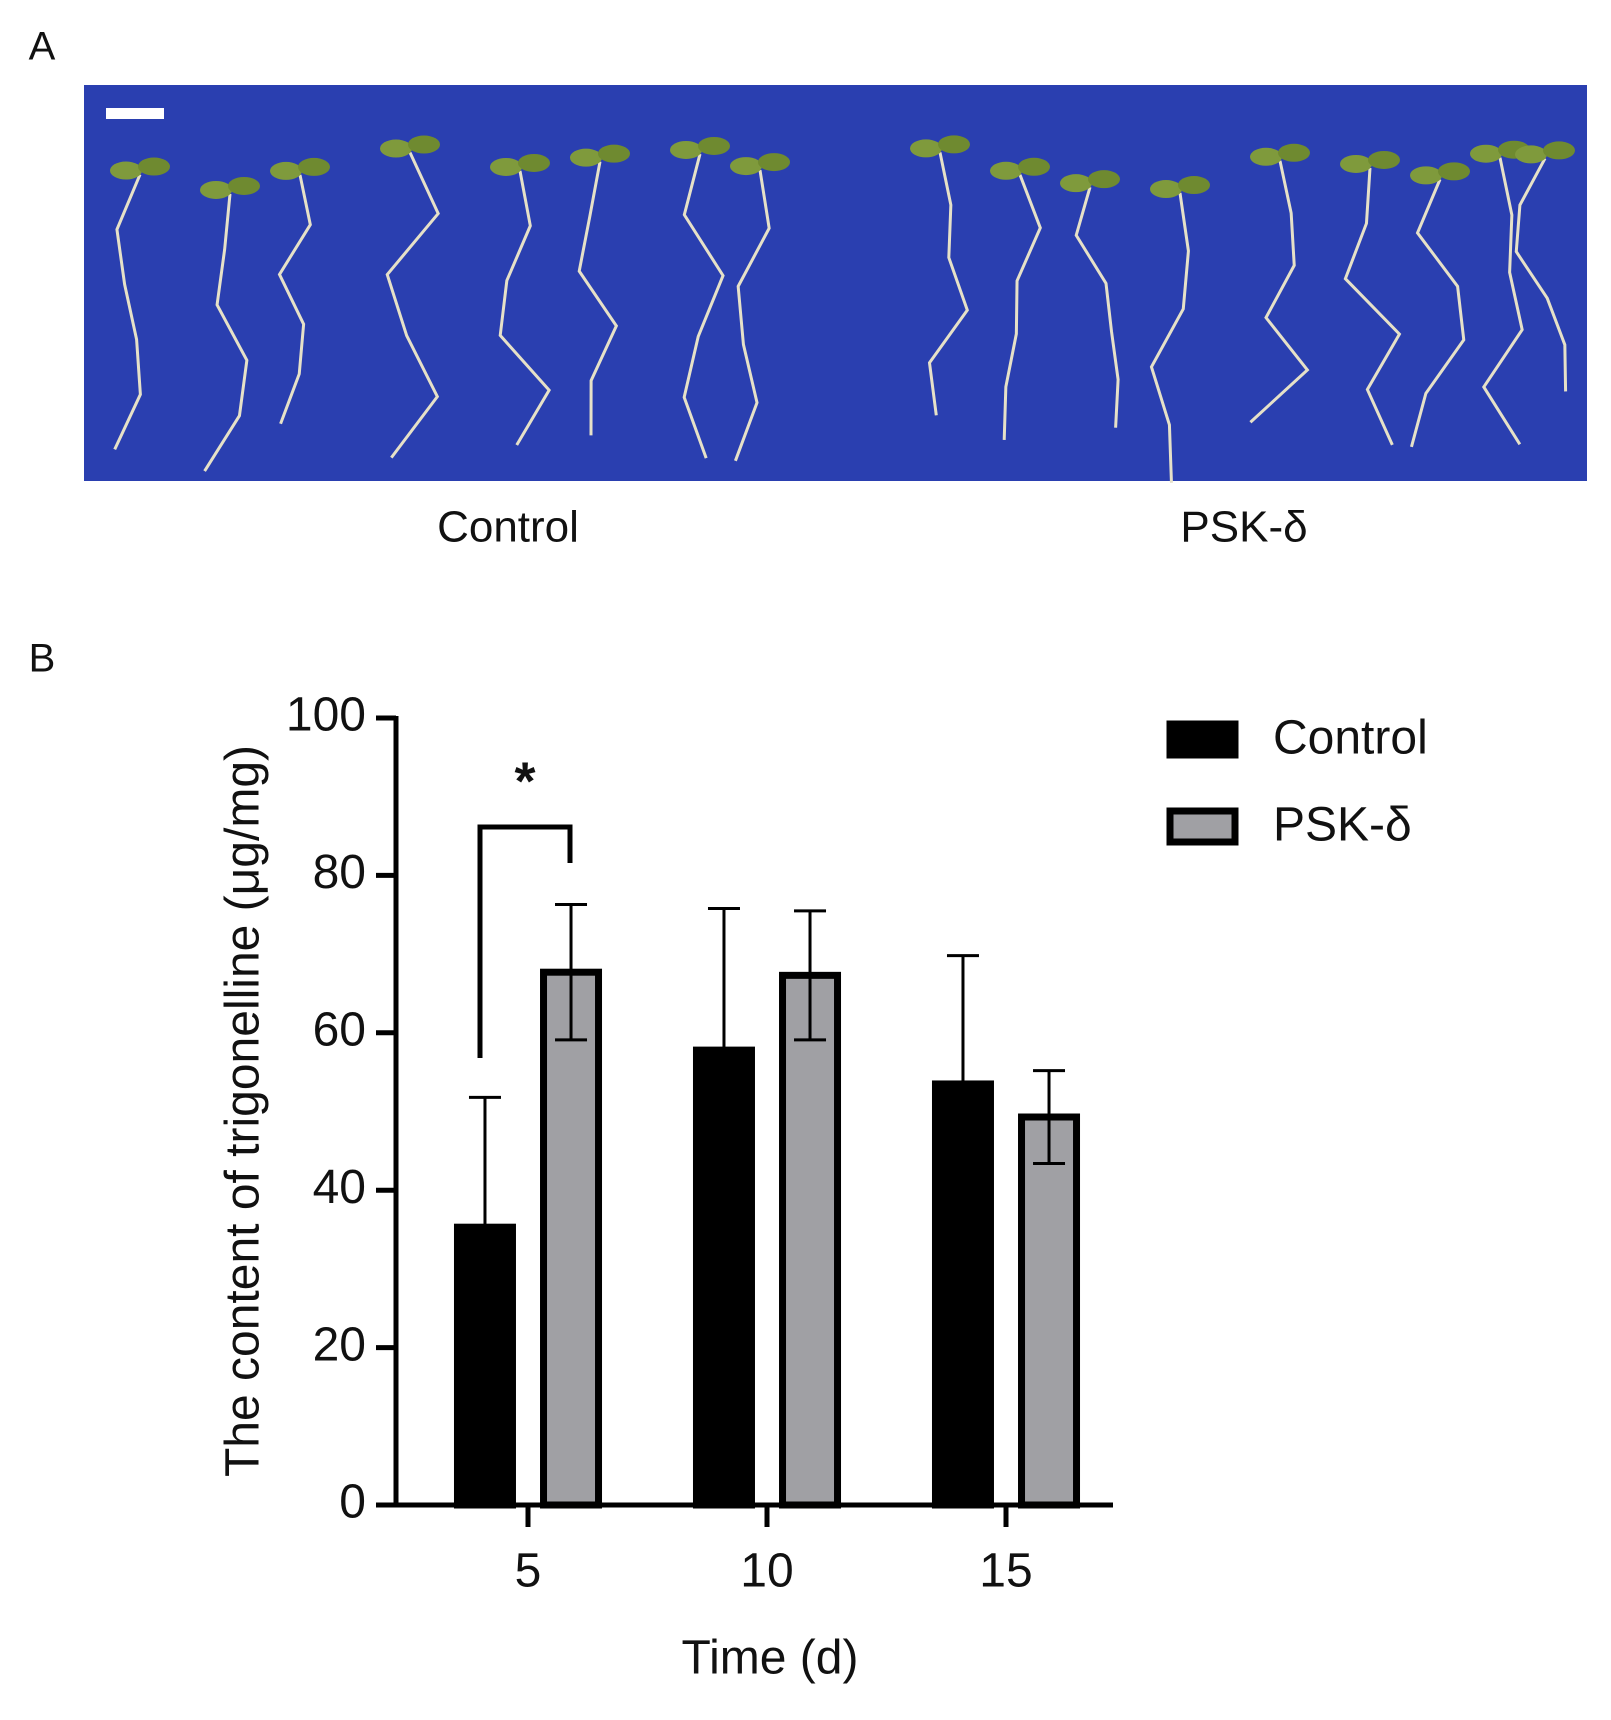 The image size is (1611, 1720). Describe the element at coordinates (339, 1187) in the screenshot. I see `y-tick-label: 40` at that location.